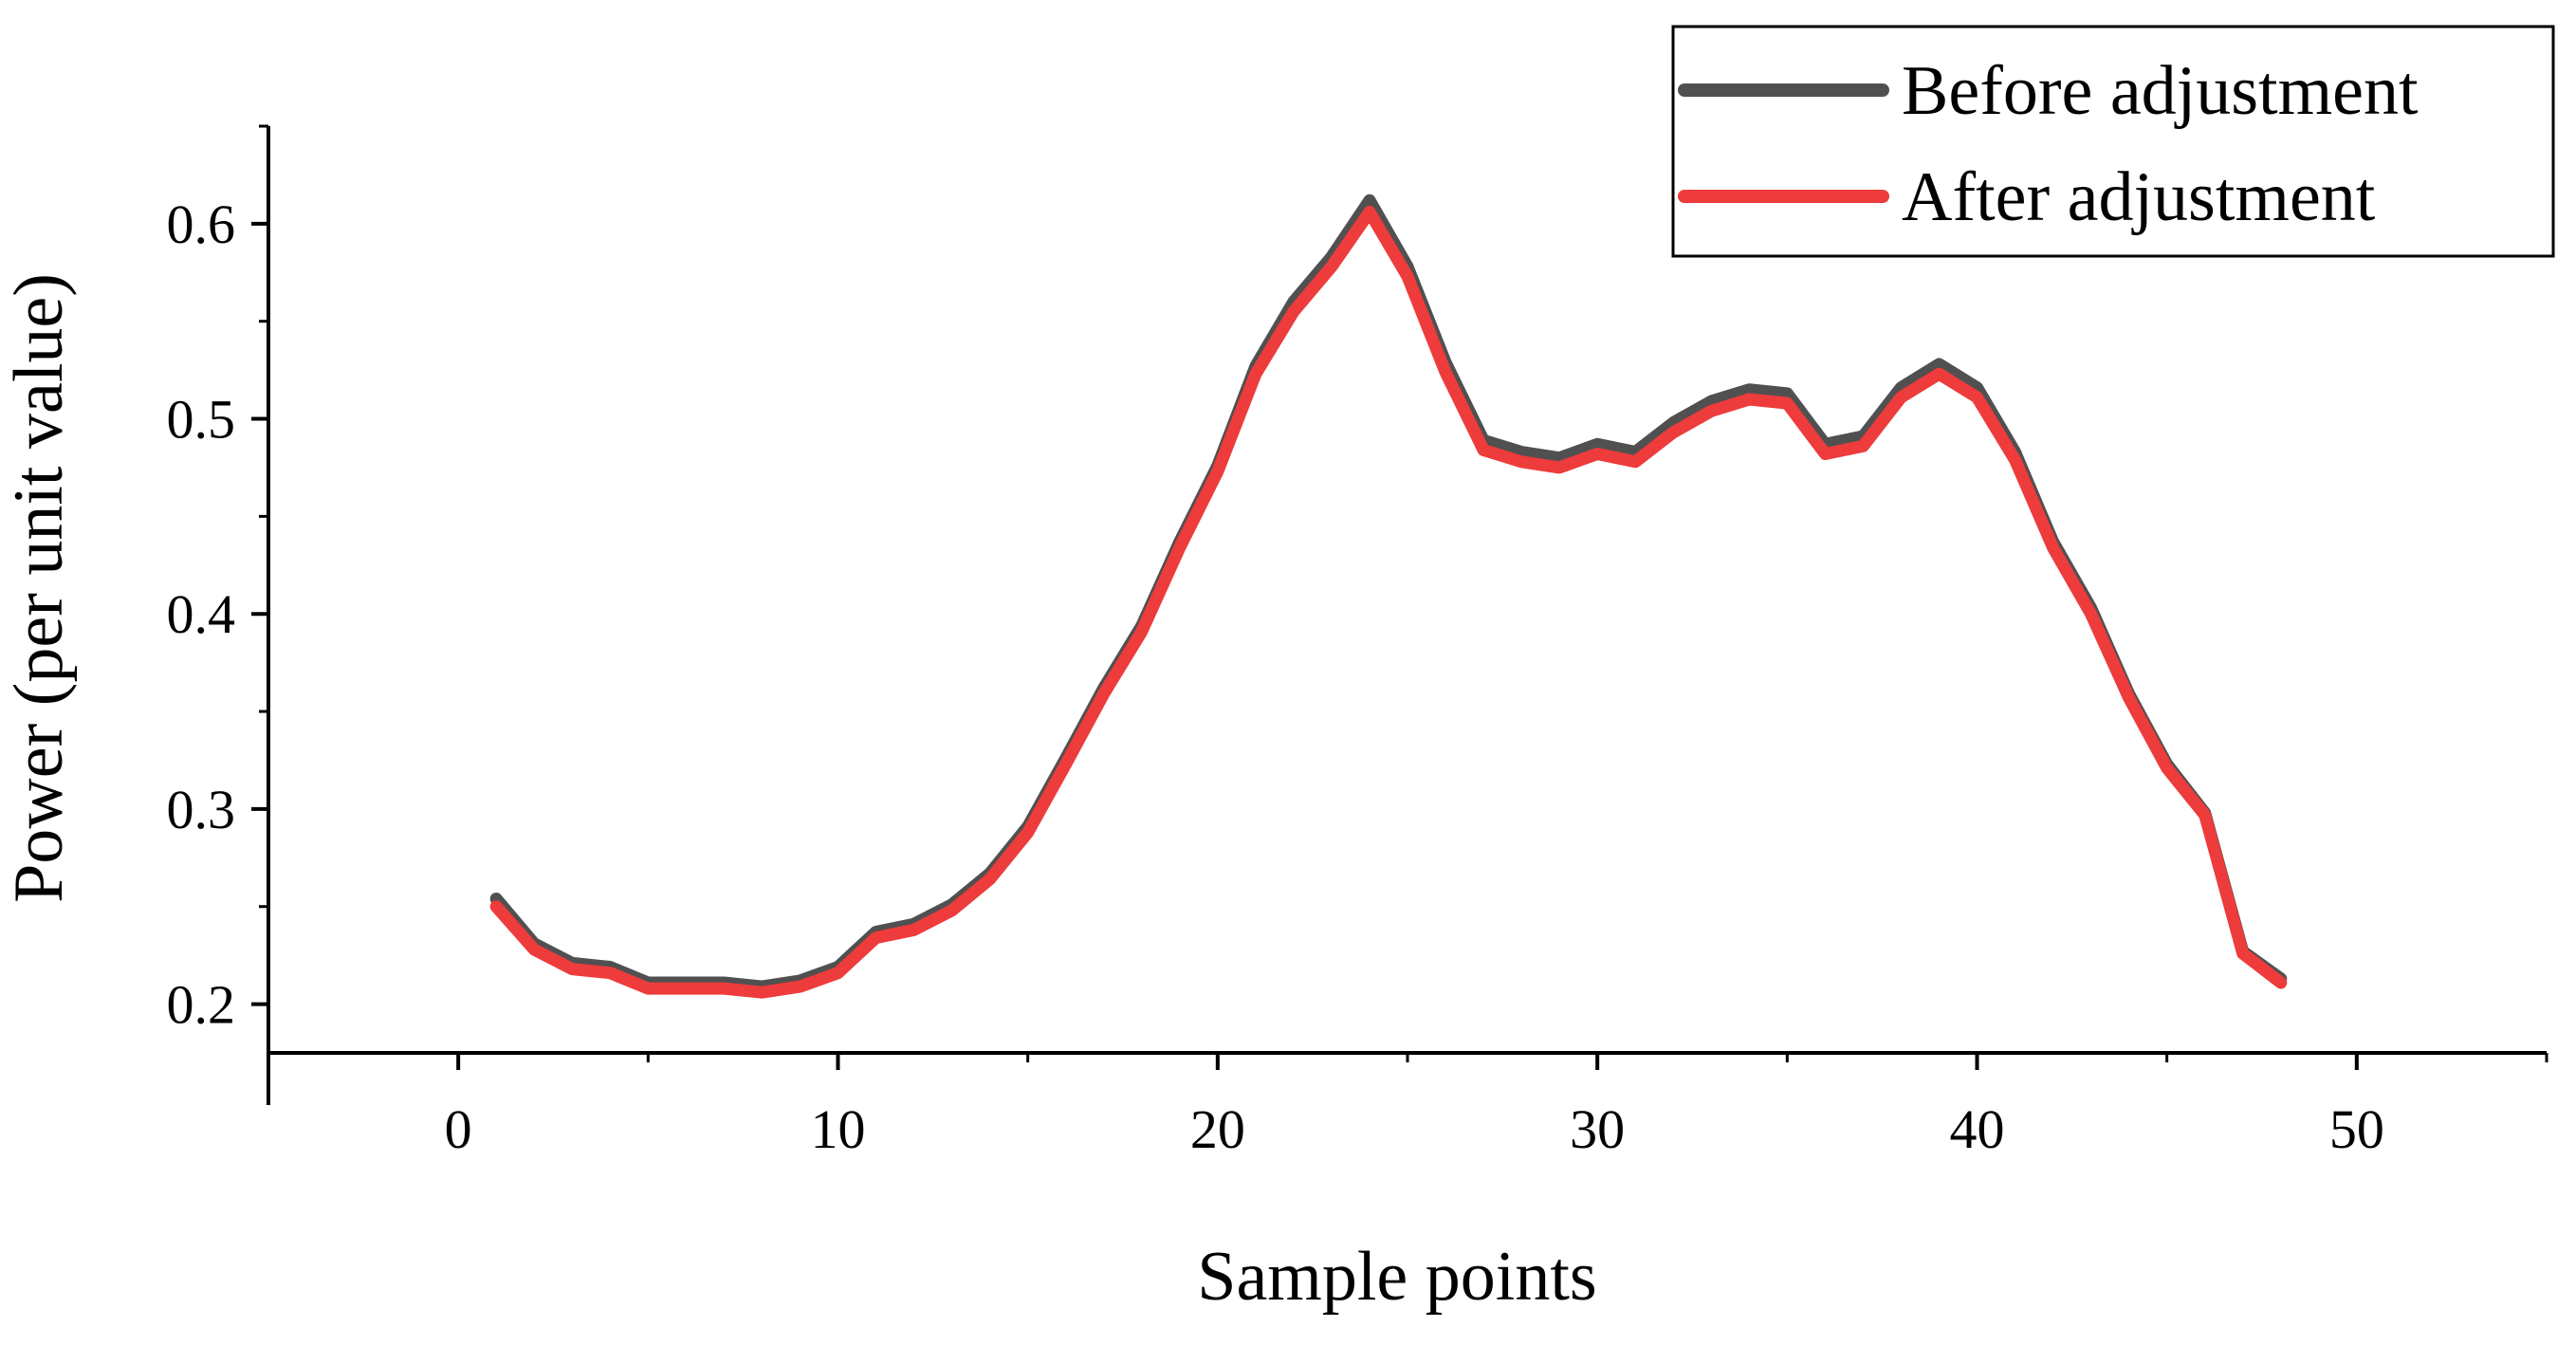 The image size is (2576, 1346). Describe the element at coordinates (201, 420) in the screenshot. I see `y-tick-label: 0.5` at that location.